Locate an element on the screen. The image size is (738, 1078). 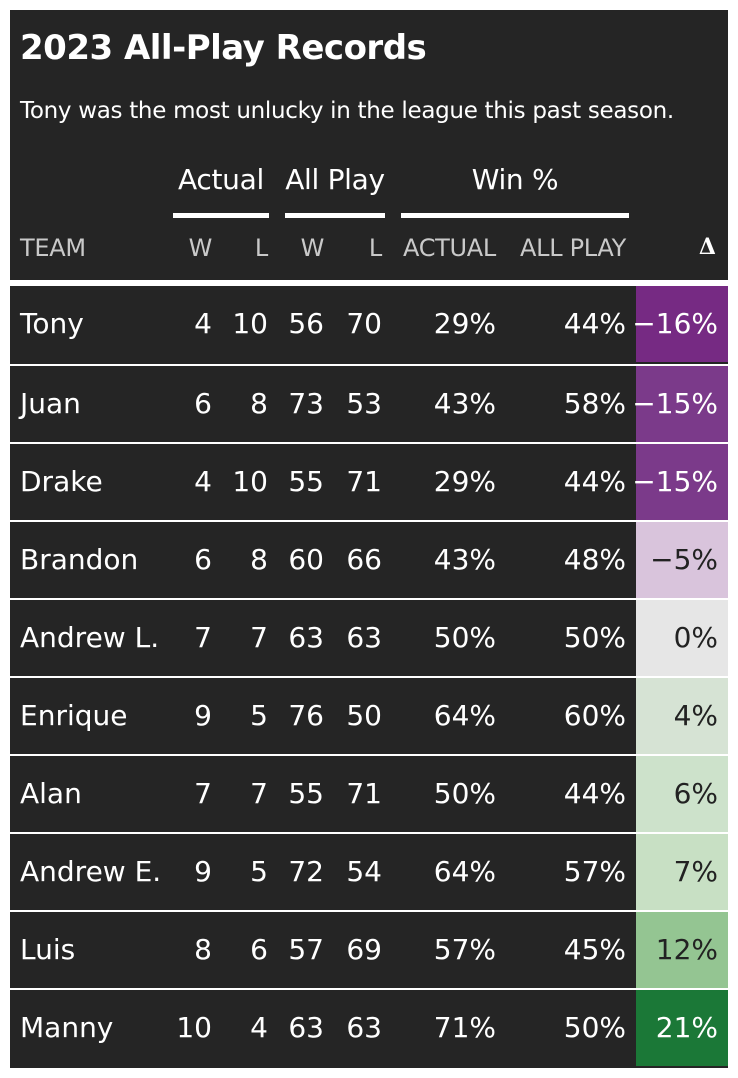
table-row: Enrique 9 5 76 50 64% 60% 4% is located at coordinates (369, 715).